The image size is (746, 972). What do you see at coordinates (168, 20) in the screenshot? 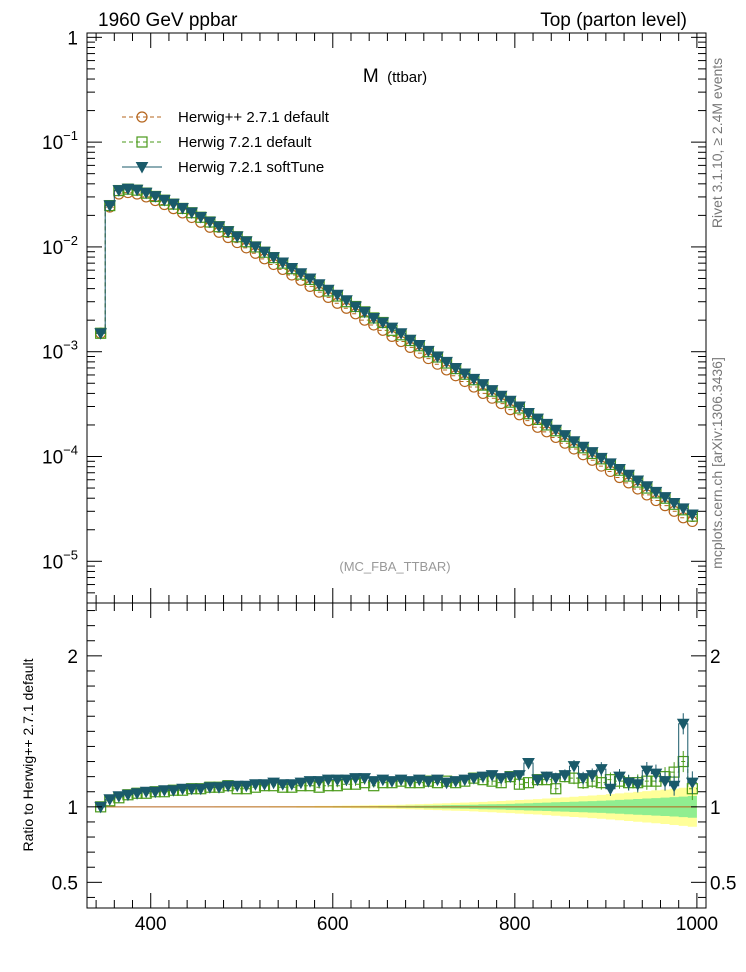
I see `header-left: 1960 GeV ppbar` at bounding box center [168, 20].